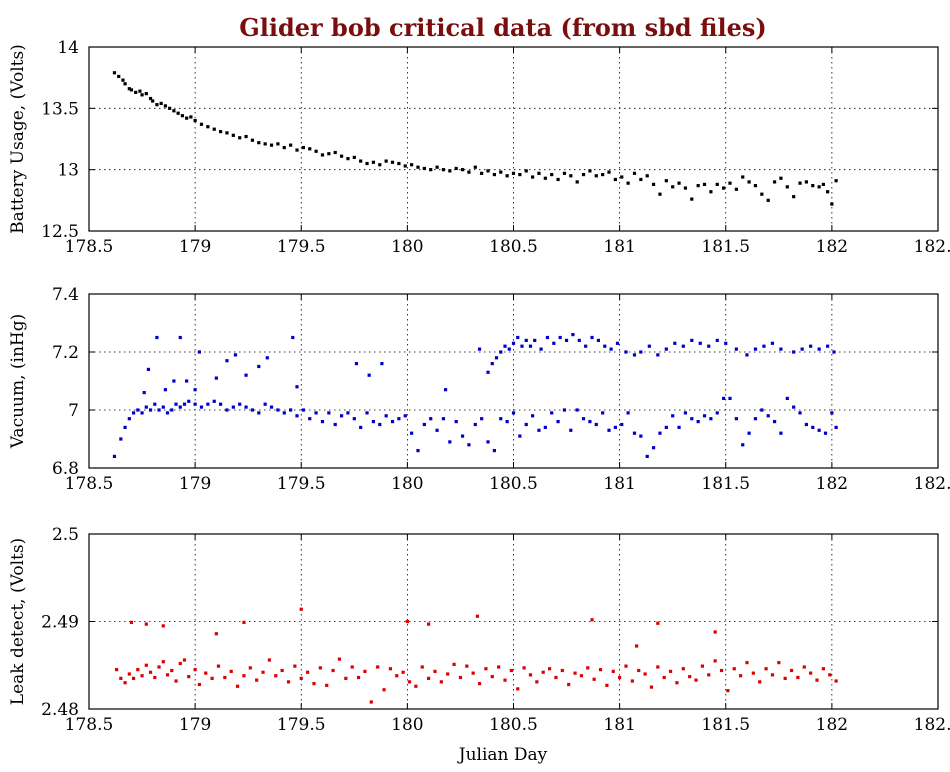 The width and height of the screenshot is (950, 772). What do you see at coordinates (301, 484) in the screenshot?
I see `x-tick-label: 179.5` at bounding box center [301, 484].